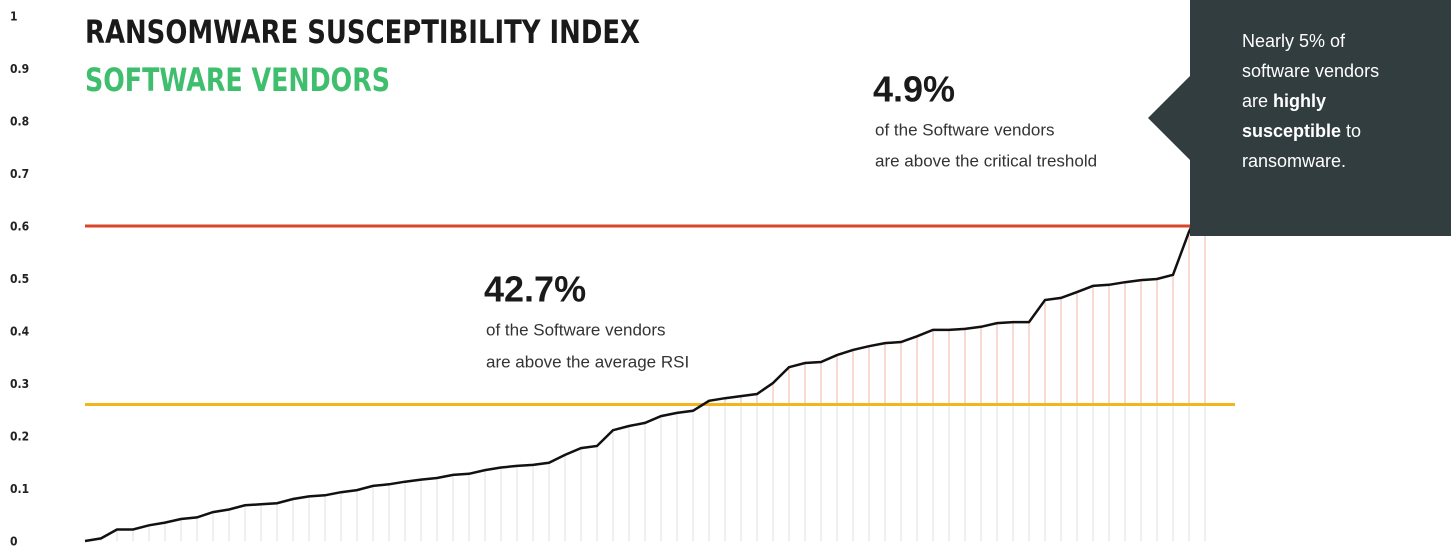 The height and width of the screenshot is (548, 1451). I want to click on callout-text: are highly, so click(1284, 101).